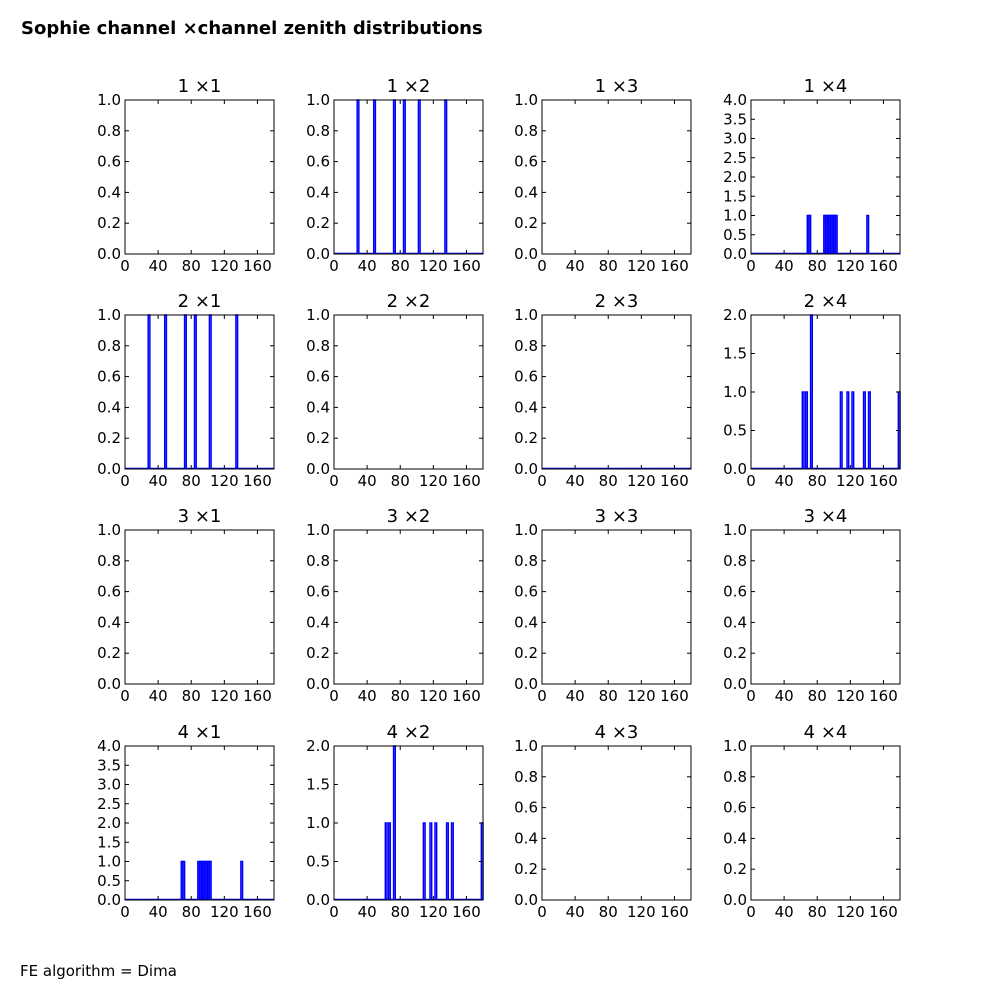 This screenshot has width=1000, height=1000. I want to click on subplot-title: 2 ×4, so click(826, 301).